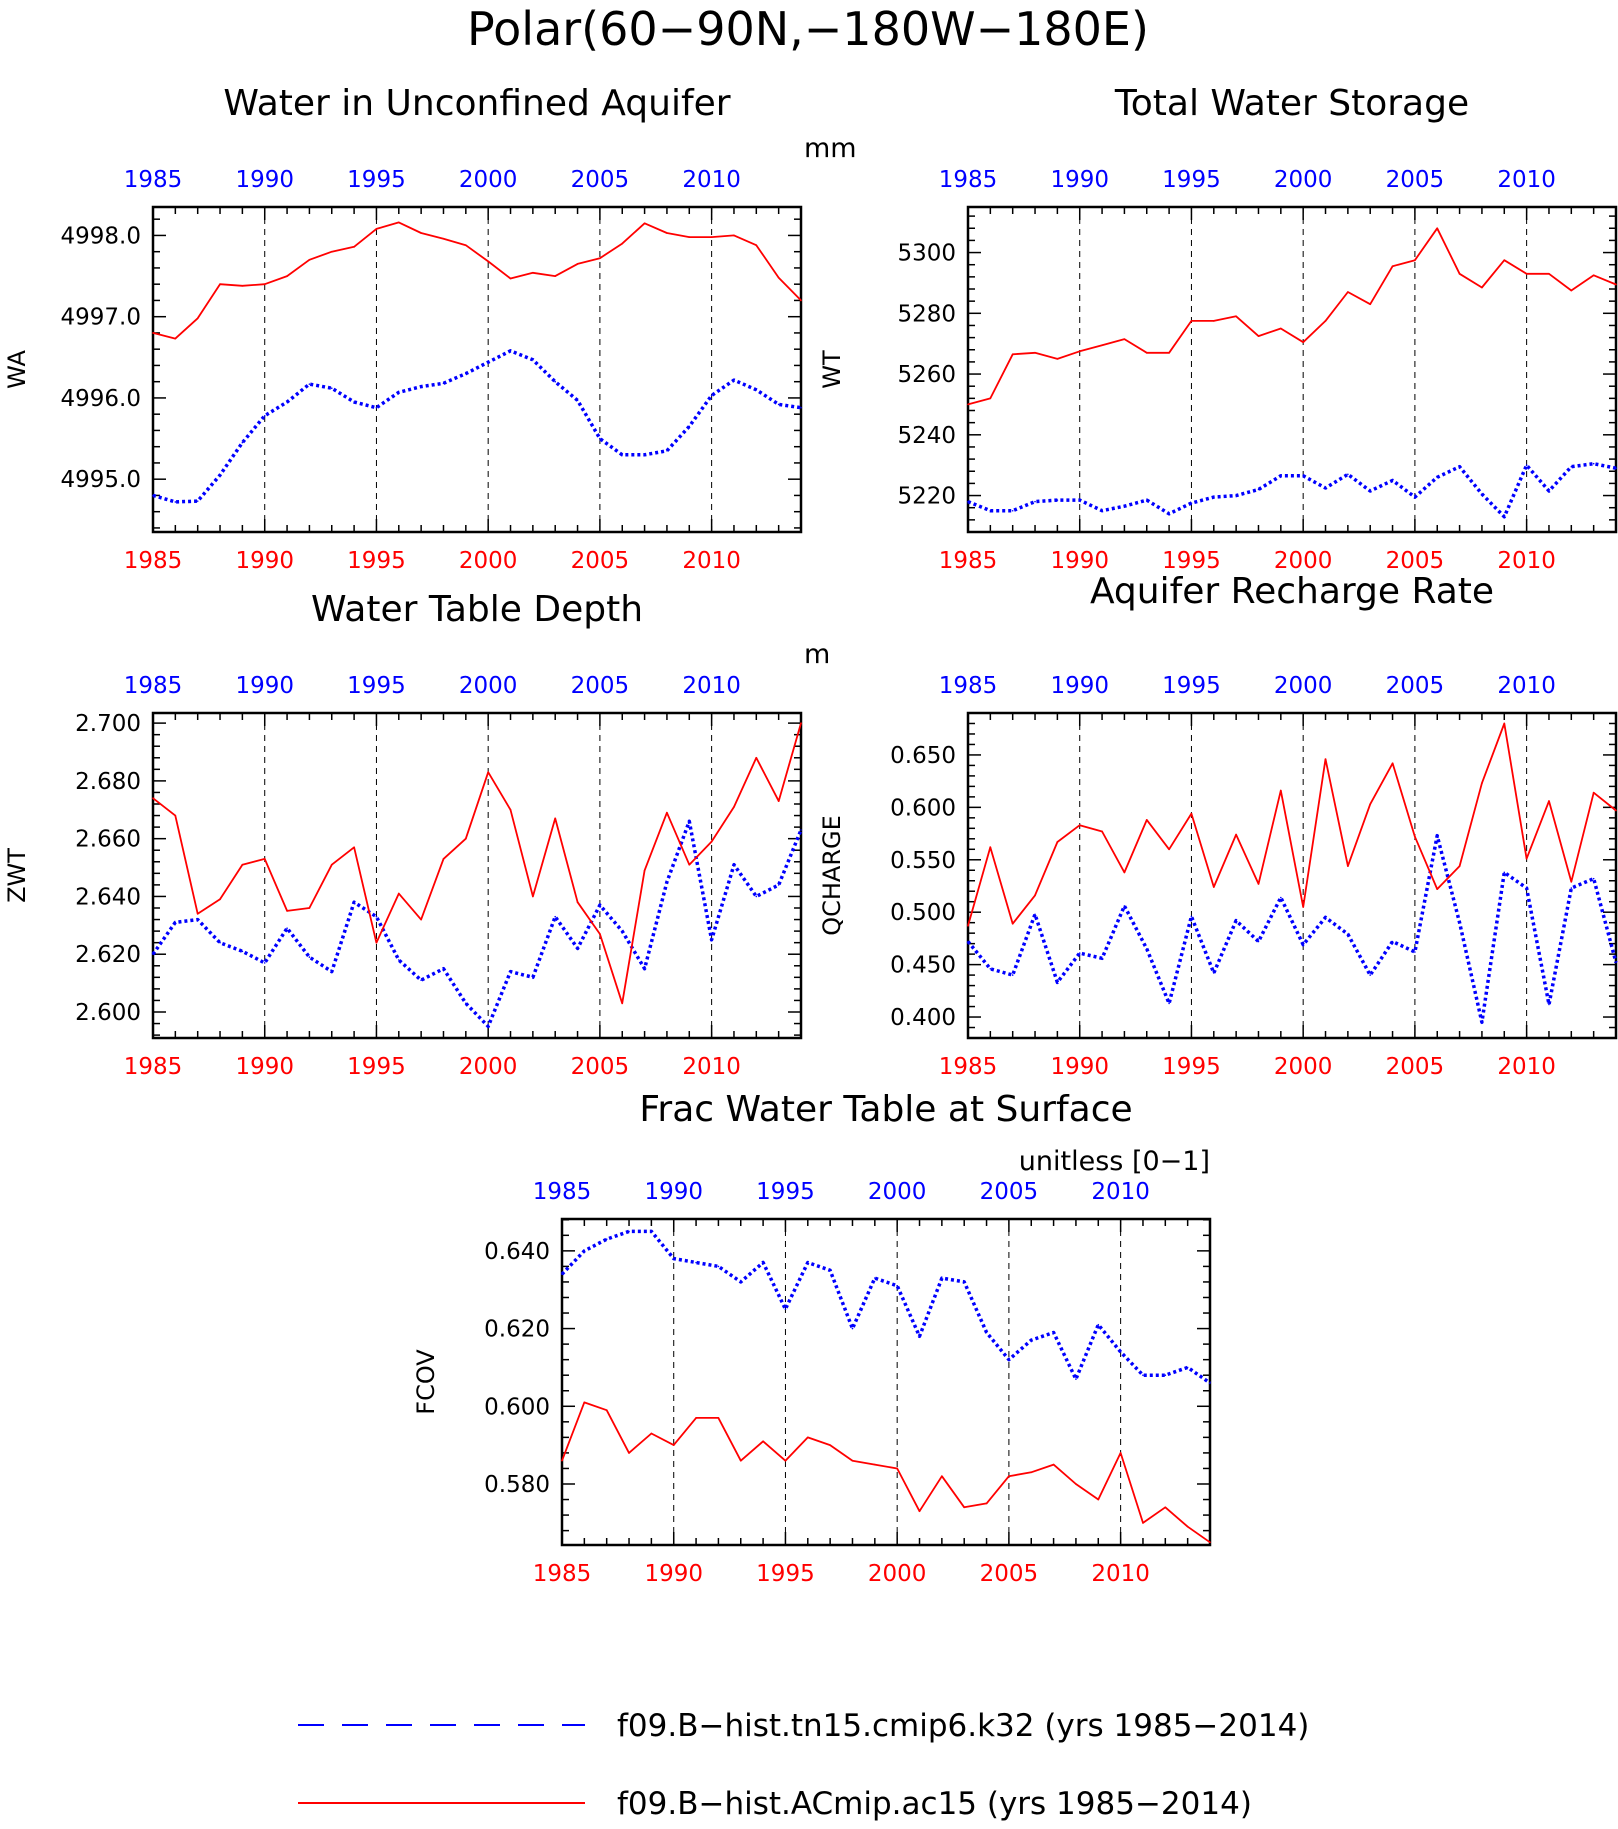 This screenshot has height=1829, width=1618. I want to click on y-tick-label: 0.500, so click(923, 913).